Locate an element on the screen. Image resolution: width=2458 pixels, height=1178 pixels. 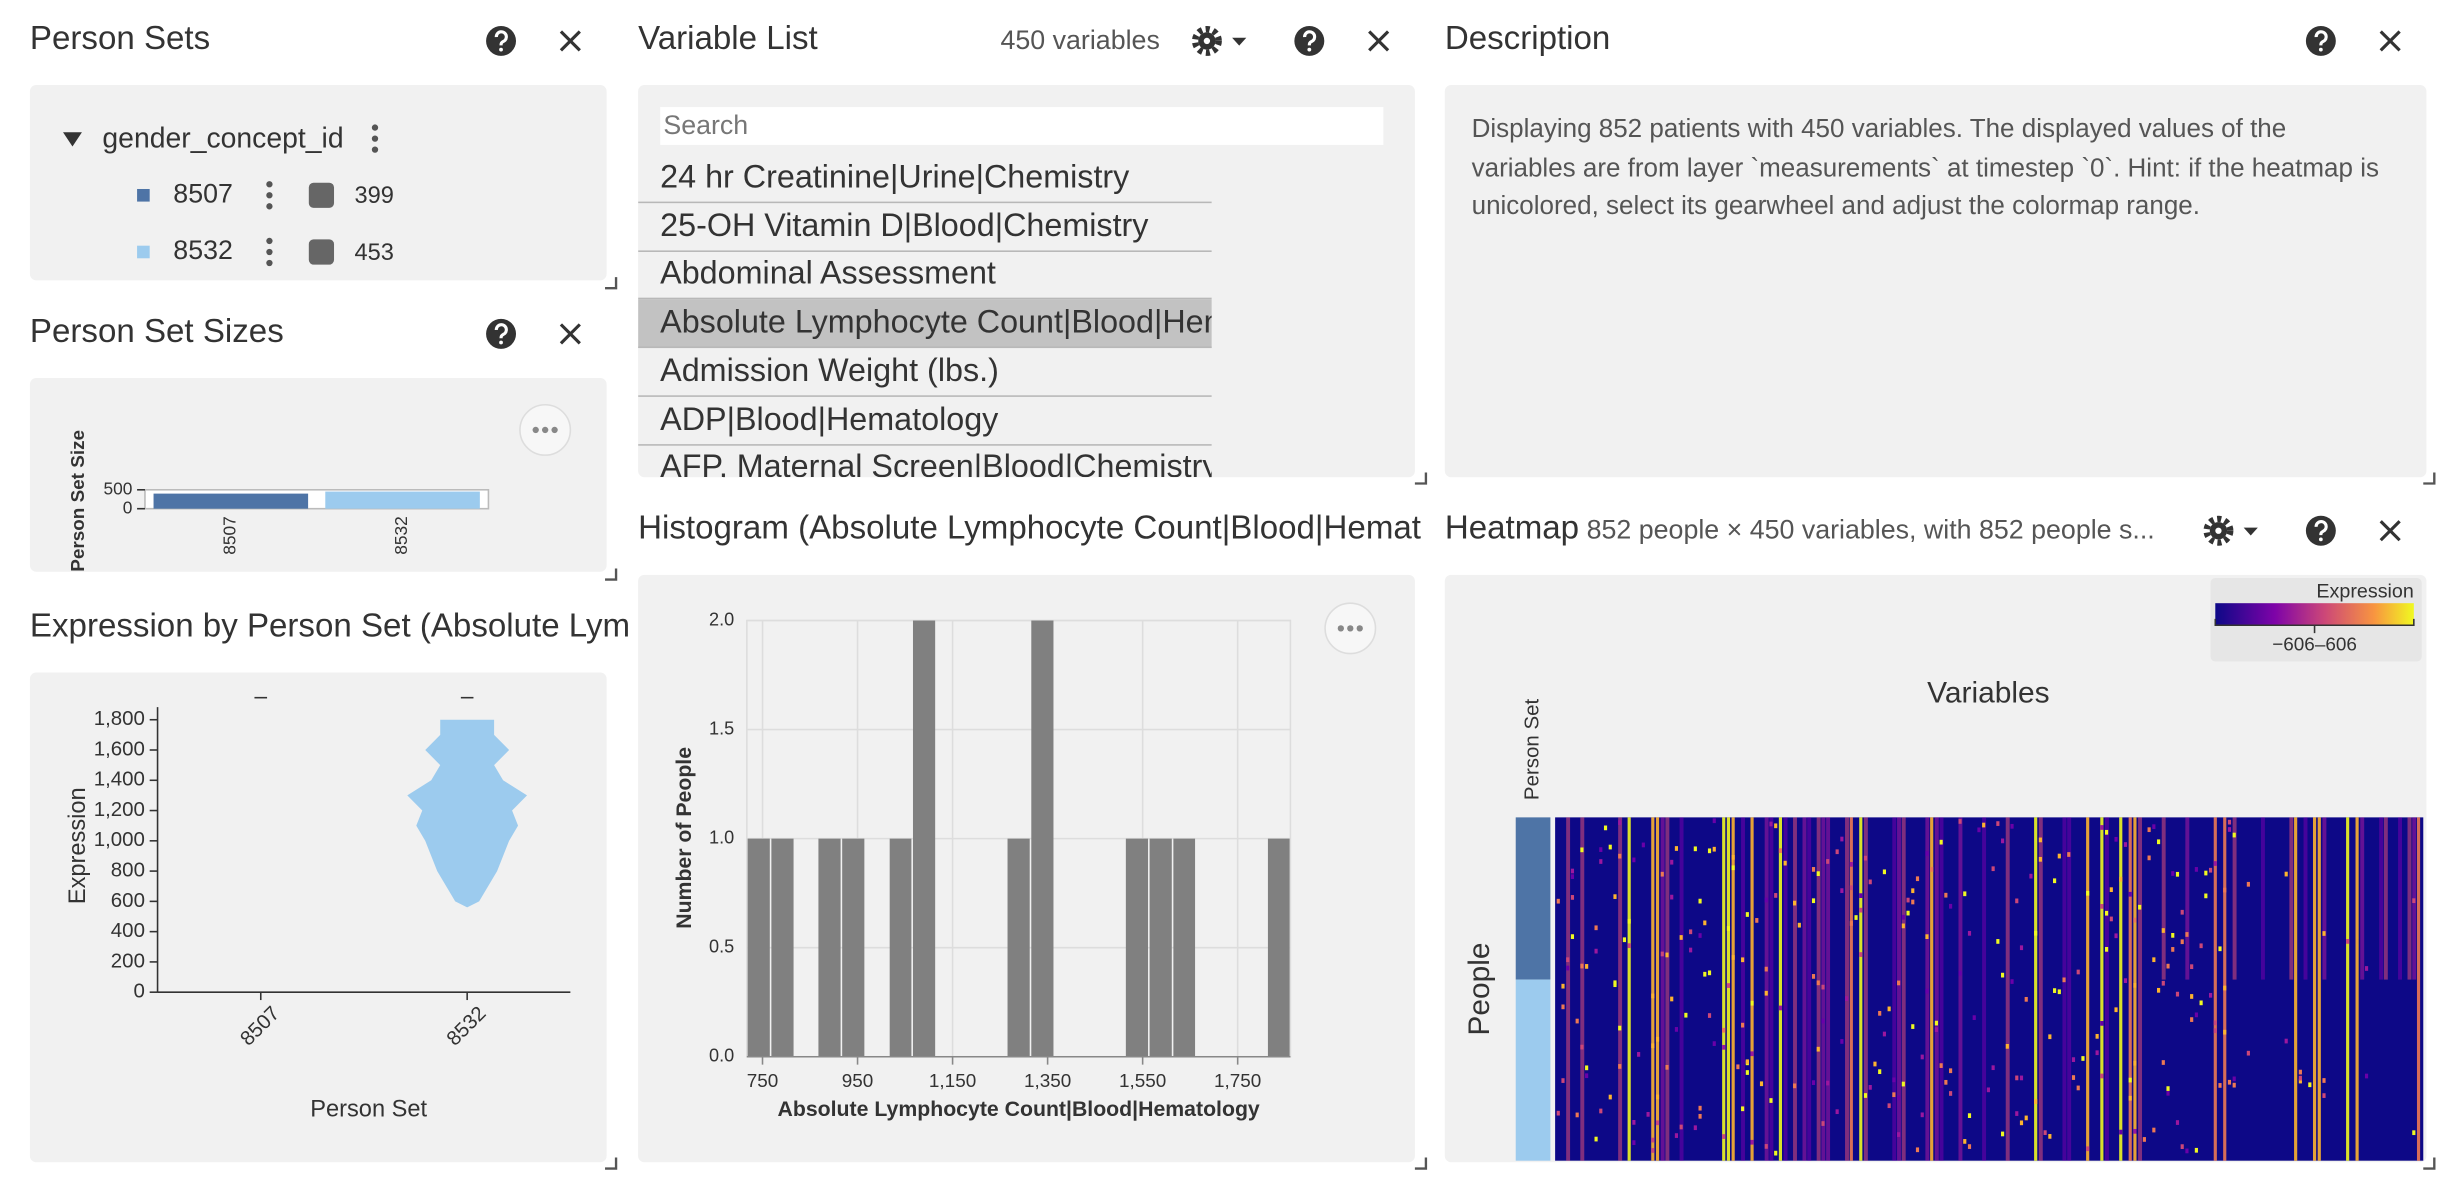
x-tick-label: 8507 is located at coordinates (260, 1026).